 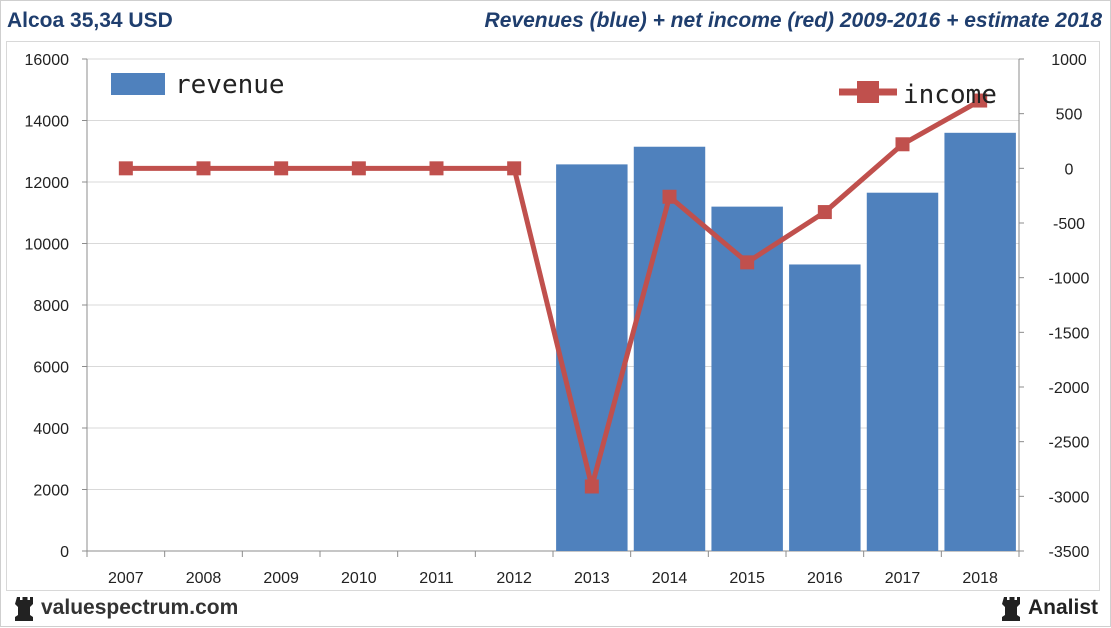 What do you see at coordinates (204, 578) in the screenshot?
I see `x-tick-label: 2008` at bounding box center [204, 578].